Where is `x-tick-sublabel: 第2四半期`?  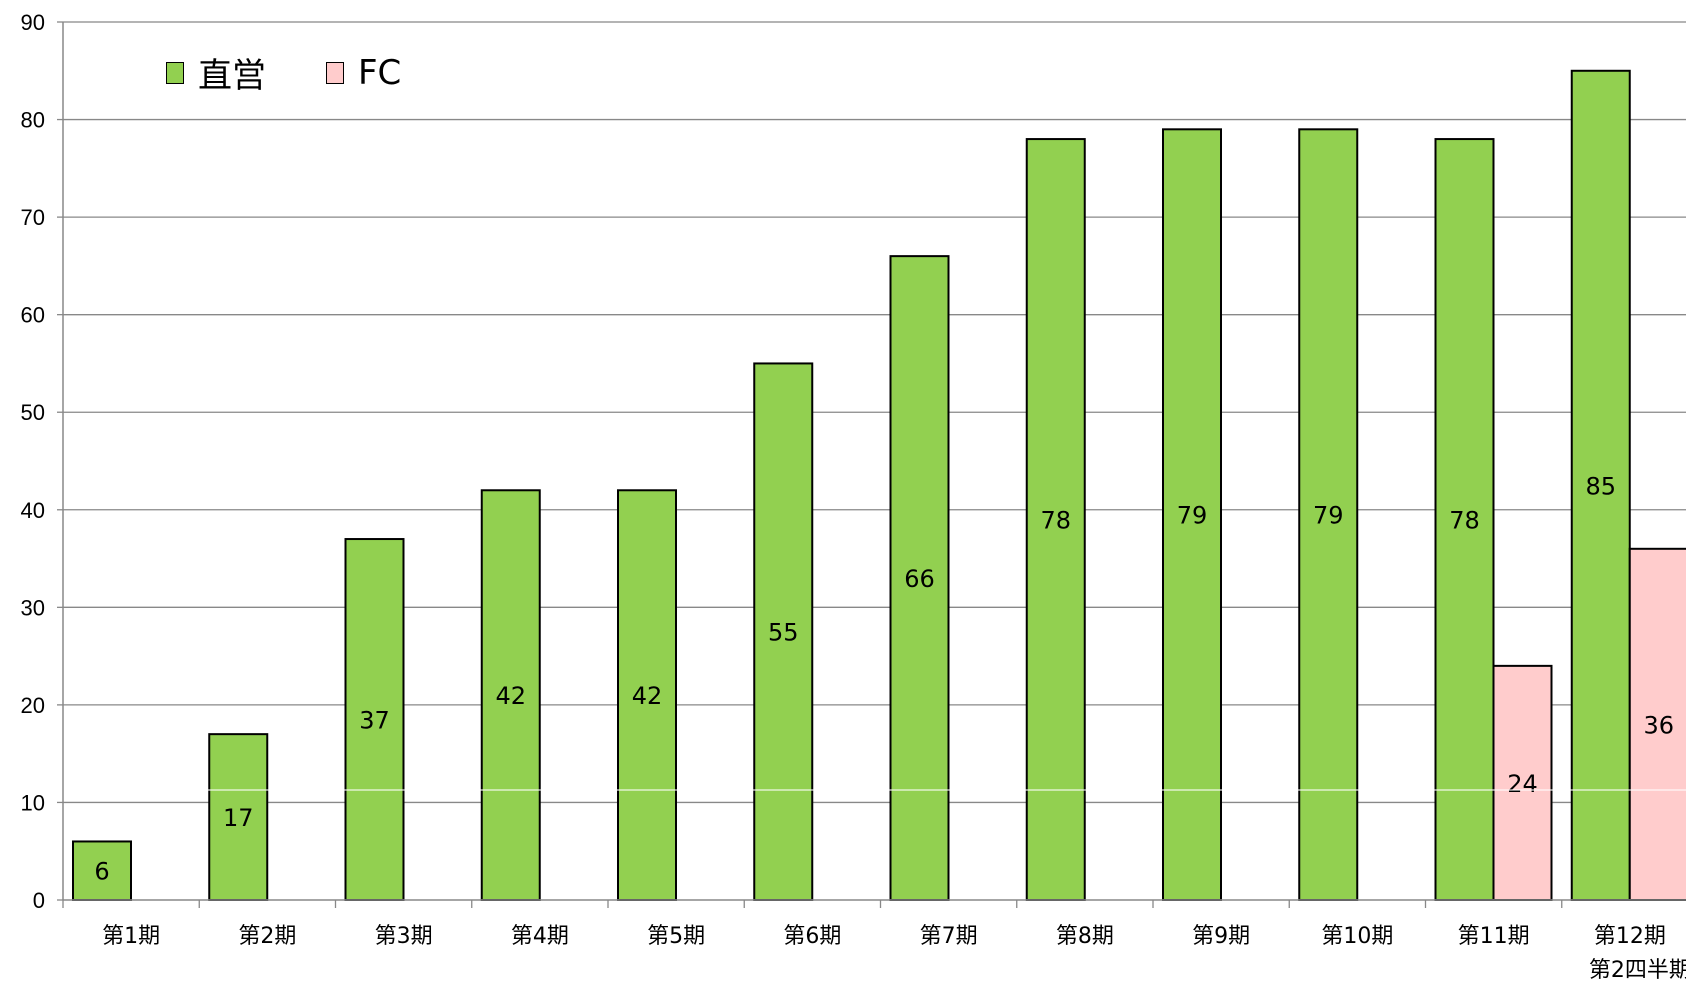
x-tick-sublabel: 第2四半期 is located at coordinates (1637, 970).